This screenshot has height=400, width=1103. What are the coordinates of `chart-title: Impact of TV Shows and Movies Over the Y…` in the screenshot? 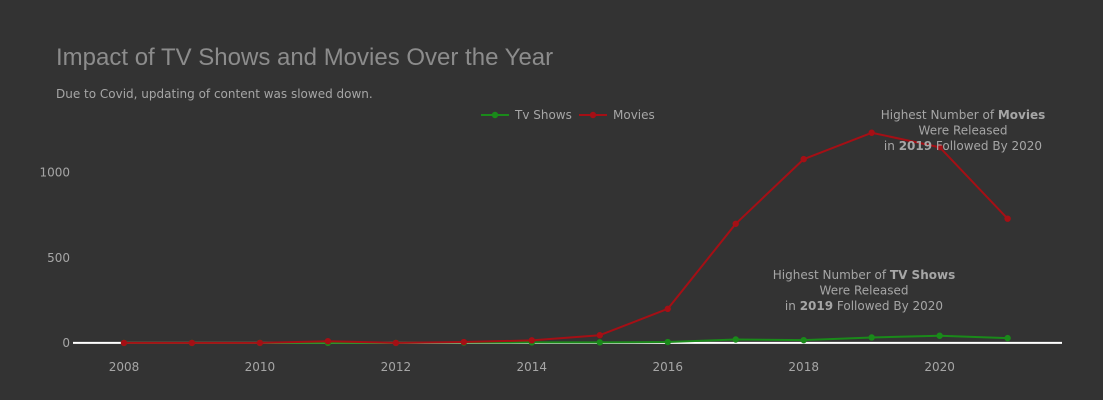 It's located at (304, 57).